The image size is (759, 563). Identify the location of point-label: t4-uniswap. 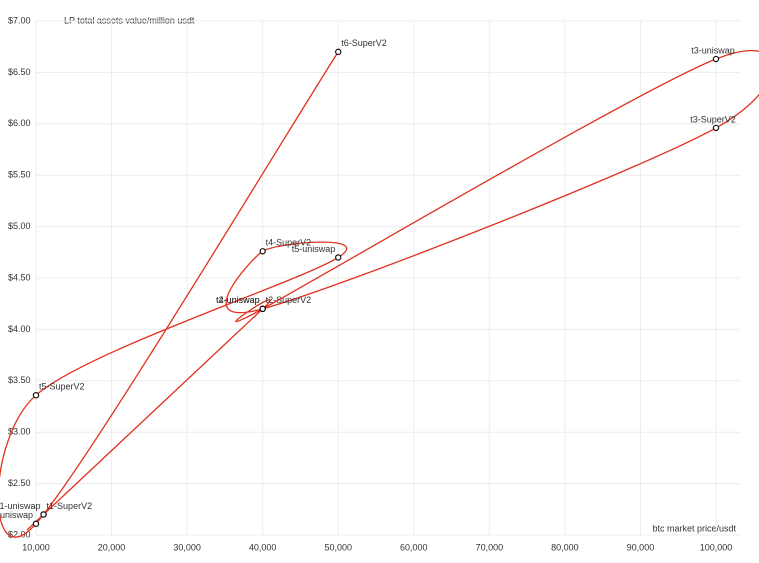
(238, 300).